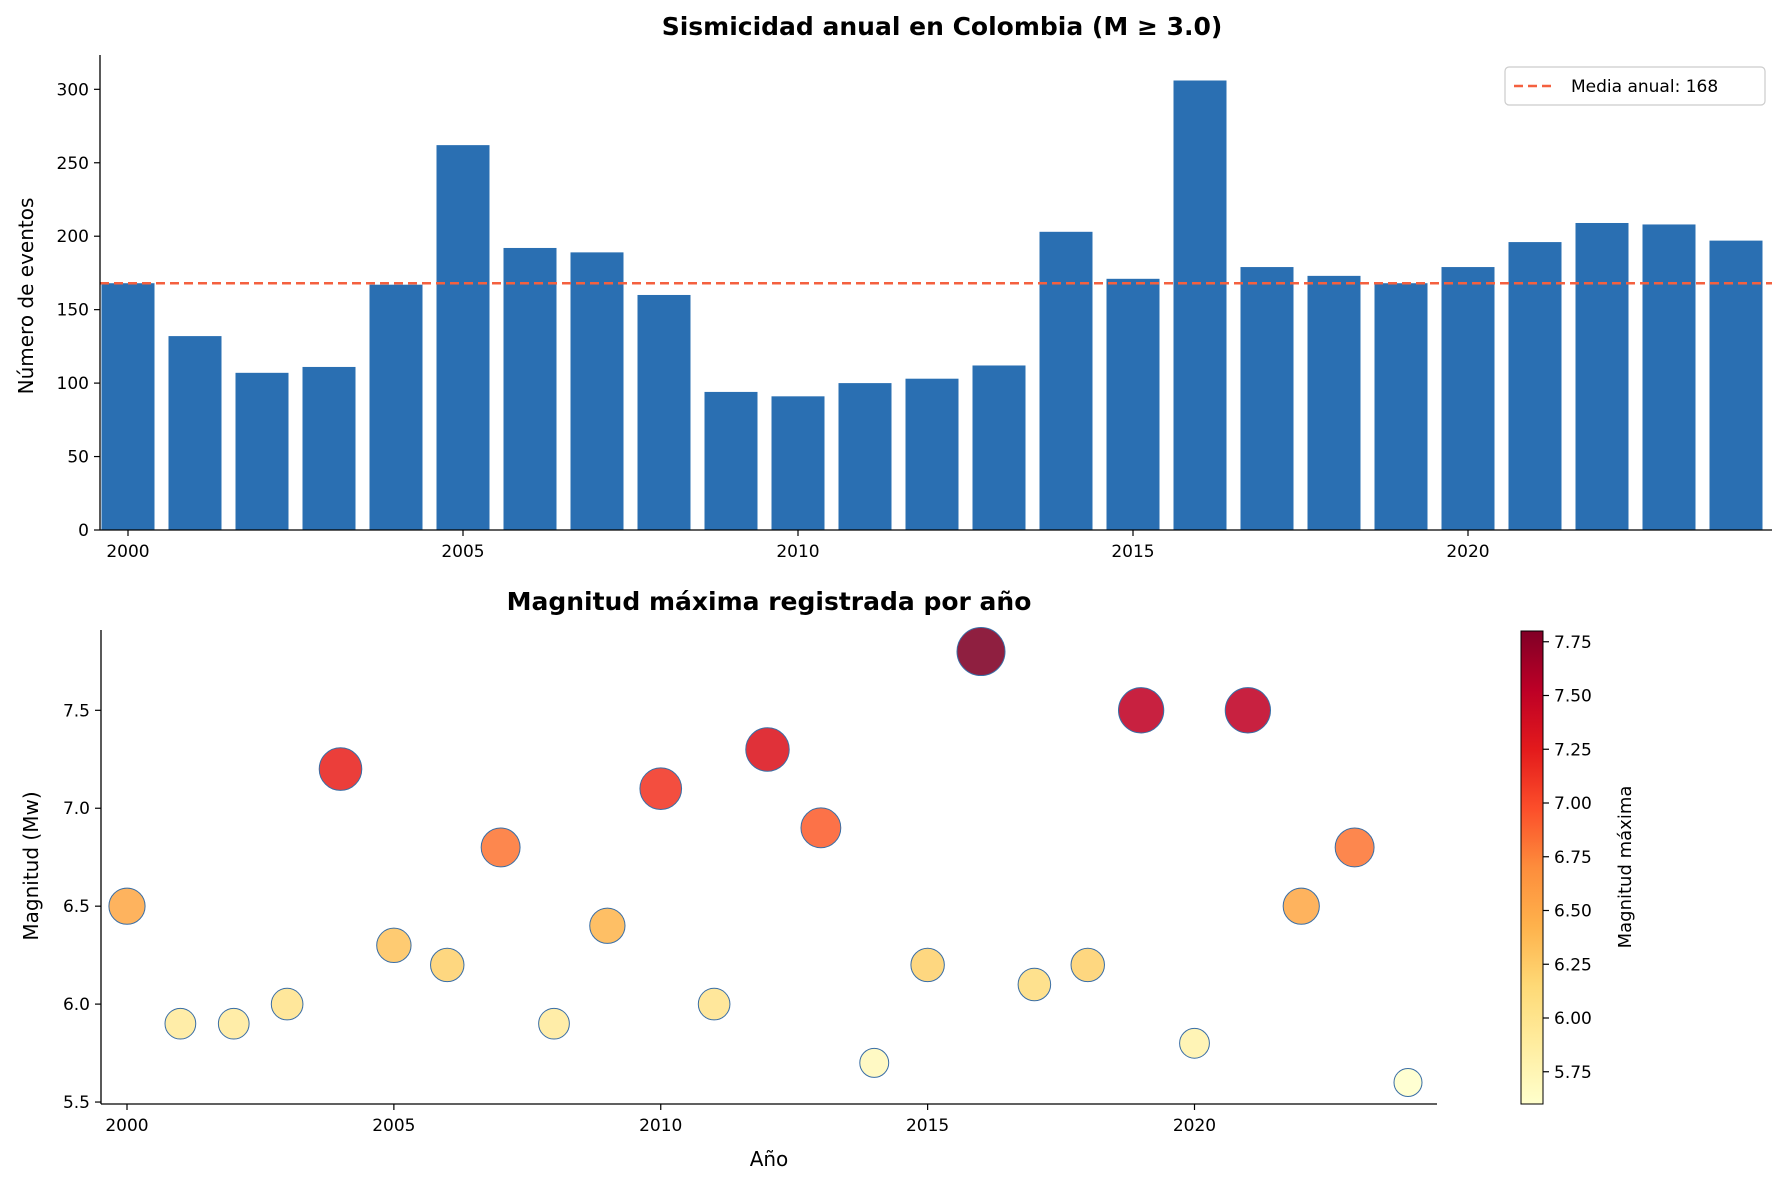 Image resolution: width=1783 pixels, height=1185 pixels. I want to click on bar-2003, so click(329, 448).